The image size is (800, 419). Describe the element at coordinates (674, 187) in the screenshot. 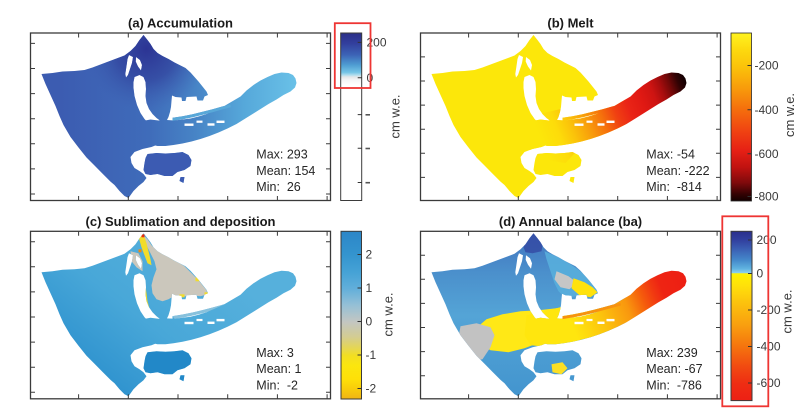

I see `svg-text: Min: -814` at that location.